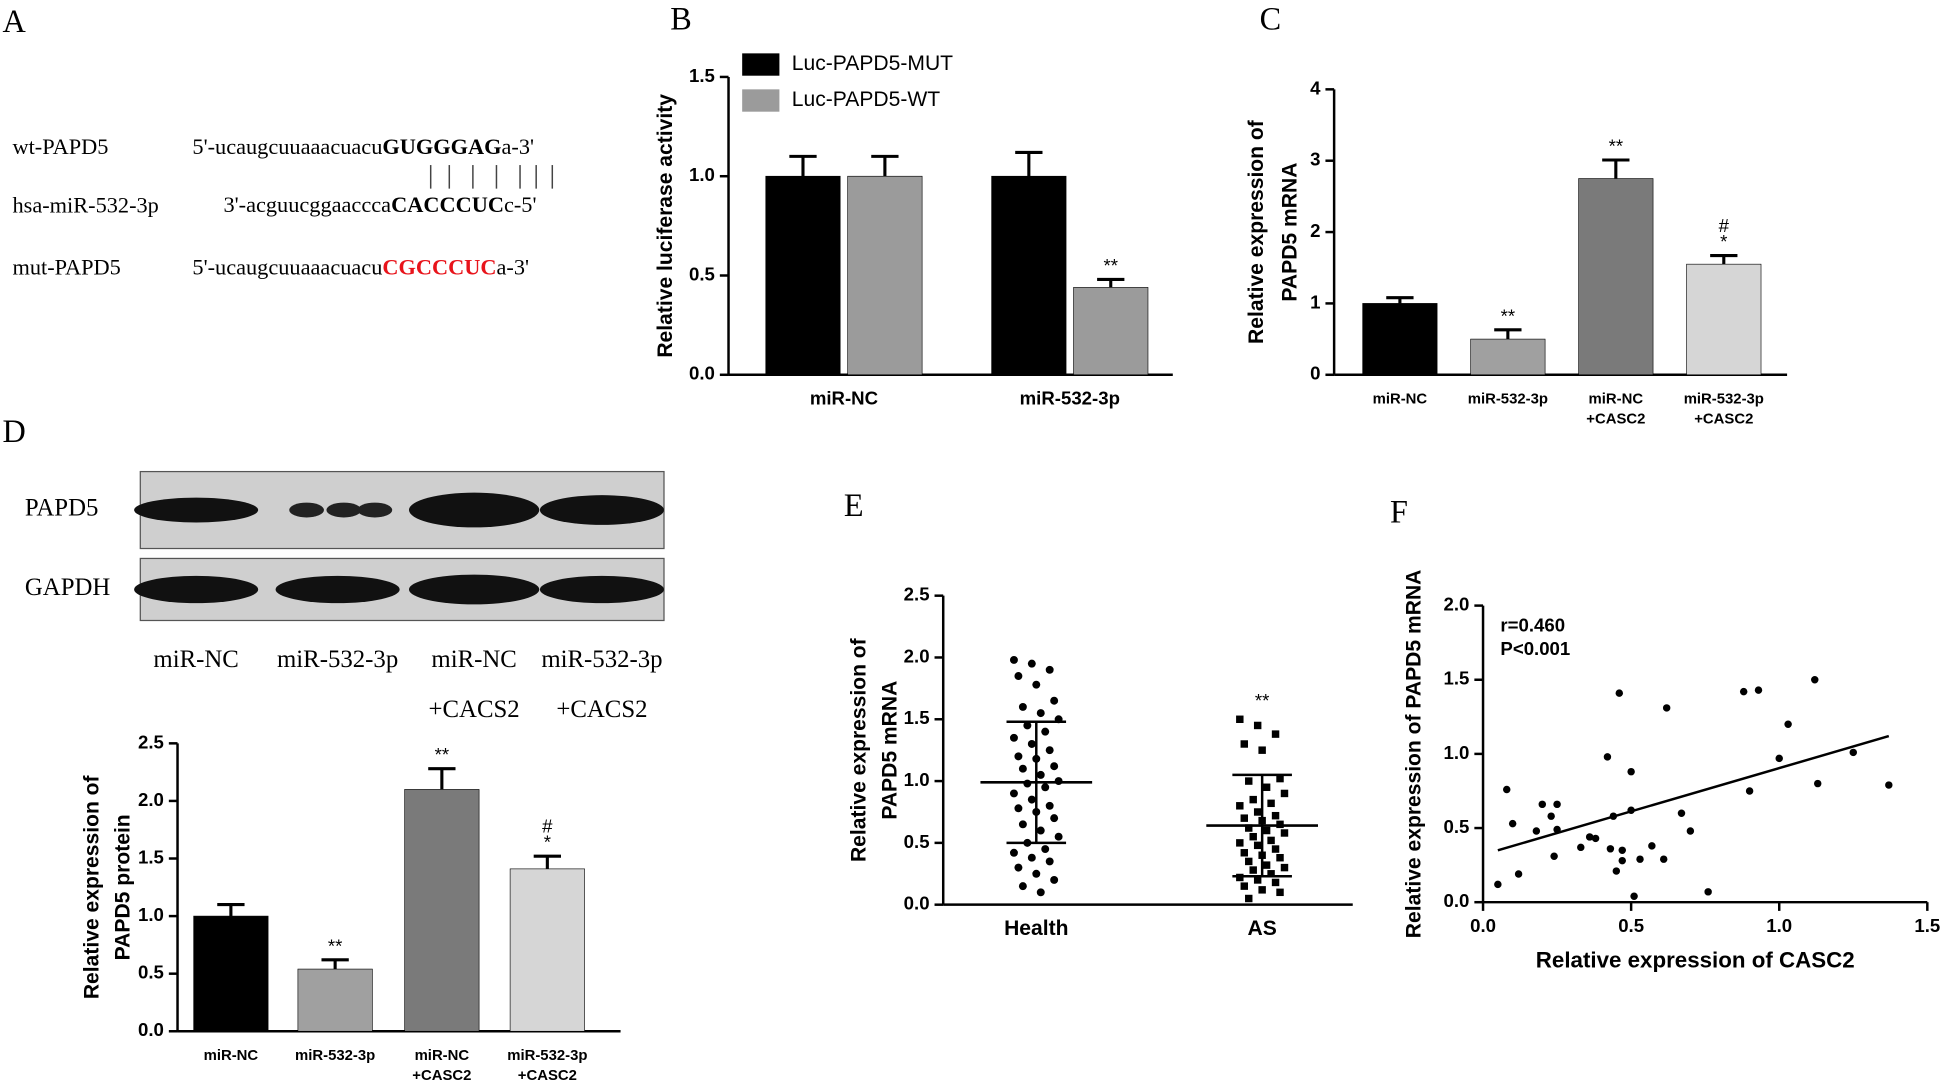  What do you see at coordinates (68, 587) in the screenshot?
I see `band-label: GAPDH` at bounding box center [68, 587].